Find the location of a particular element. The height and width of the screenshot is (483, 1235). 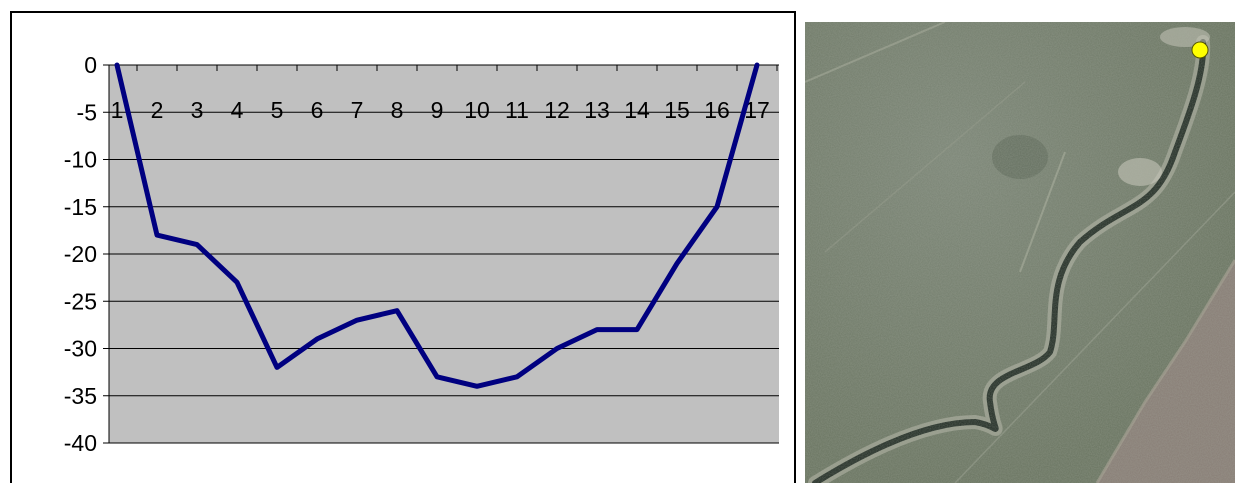

x-tick-label: 1 is located at coordinates (117, 110).